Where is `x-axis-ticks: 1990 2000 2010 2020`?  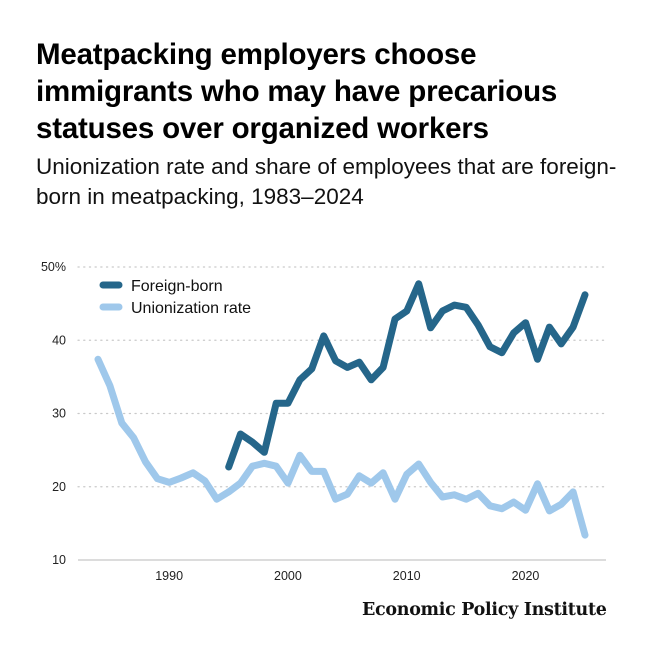 x-axis-ticks: 1990 2000 2010 2020 is located at coordinates (347, 576).